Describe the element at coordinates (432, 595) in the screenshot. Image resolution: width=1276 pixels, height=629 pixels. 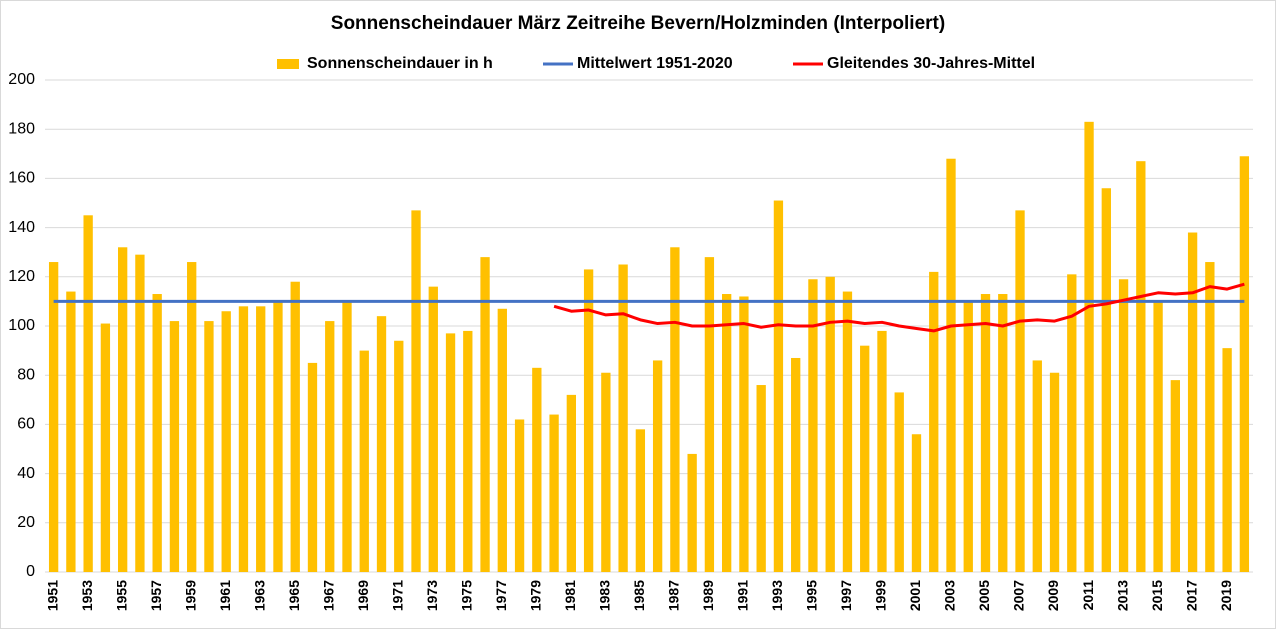
I see `x-tick-label: 1973` at that location.